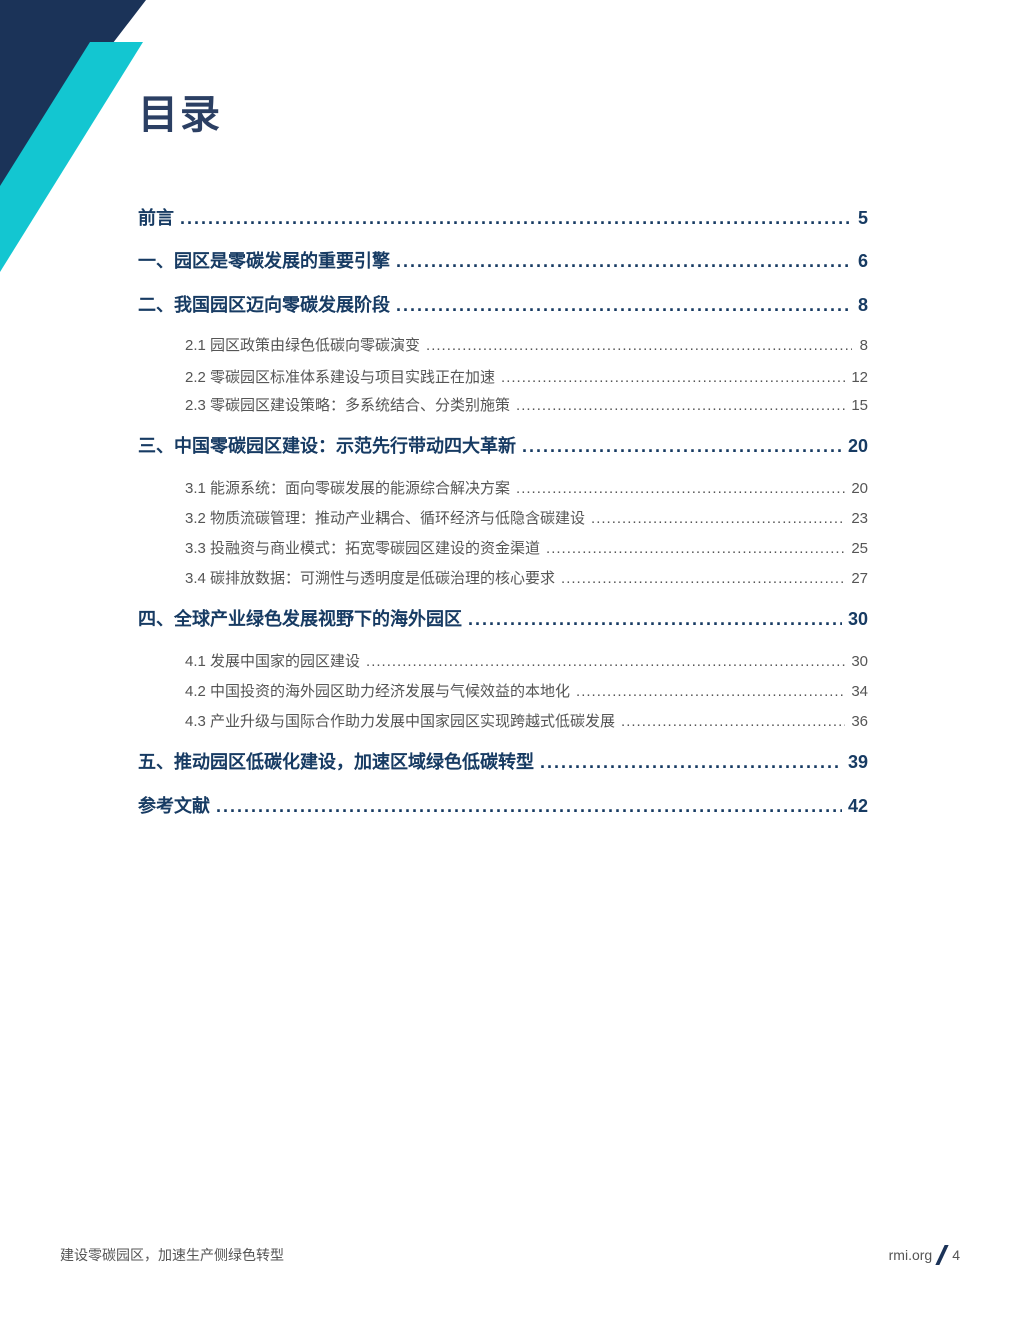 This screenshot has width=1020, height=1320. Describe the element at coordinates (273, 661) in the screenshot. I see `toc-entry-label: 4.1 发展中国家的园区建设` at that location.